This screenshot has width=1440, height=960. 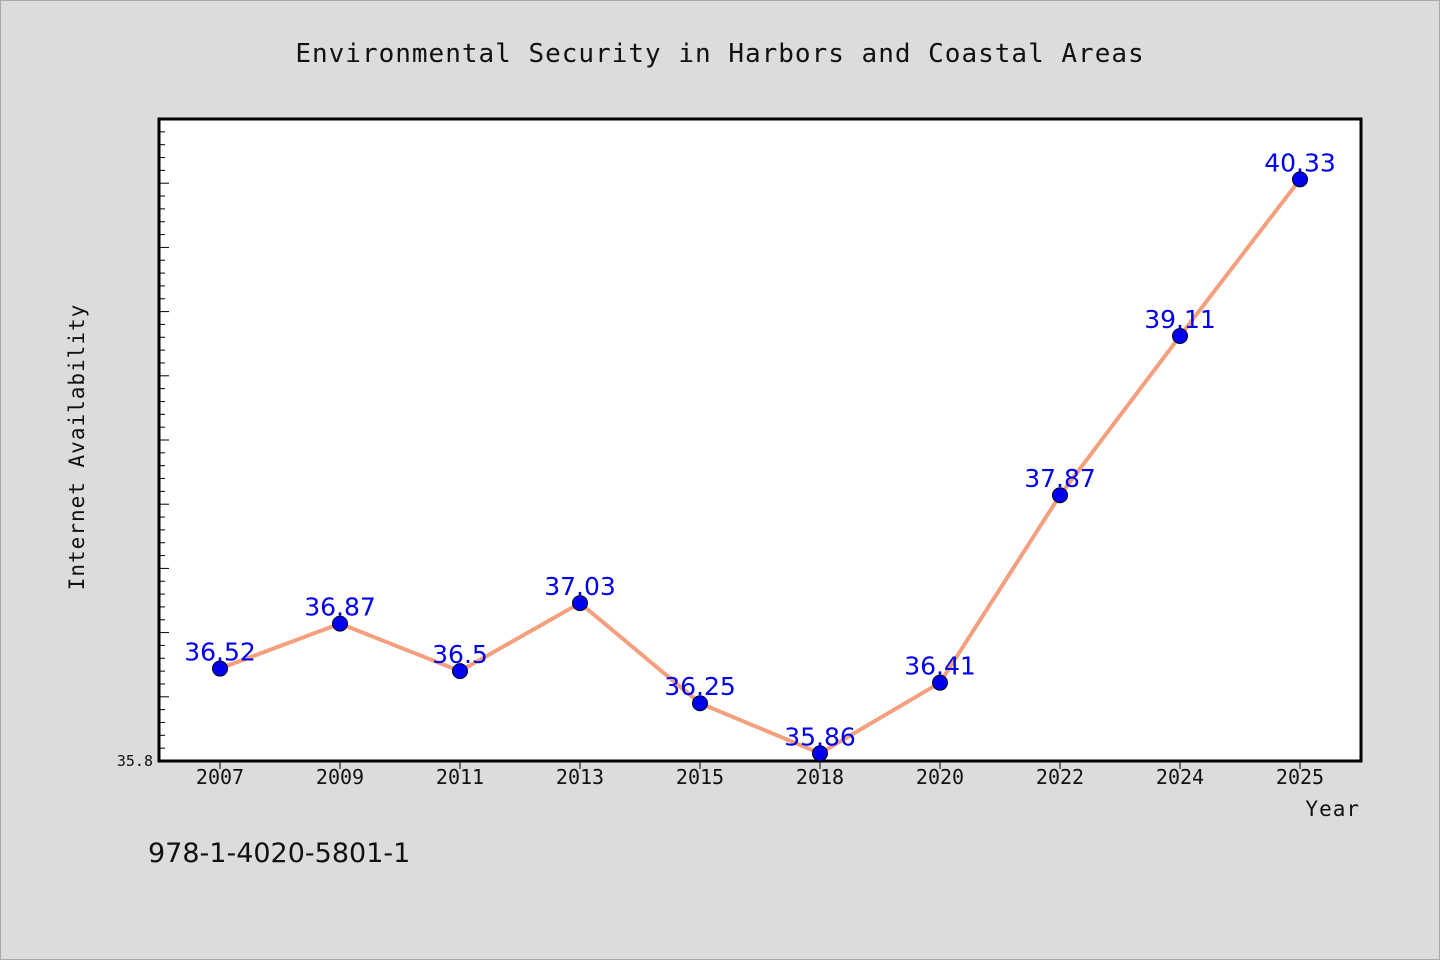 I want to click on isbn-annotation: 978-1-4020-5801-1, so click(x=279, y=853).